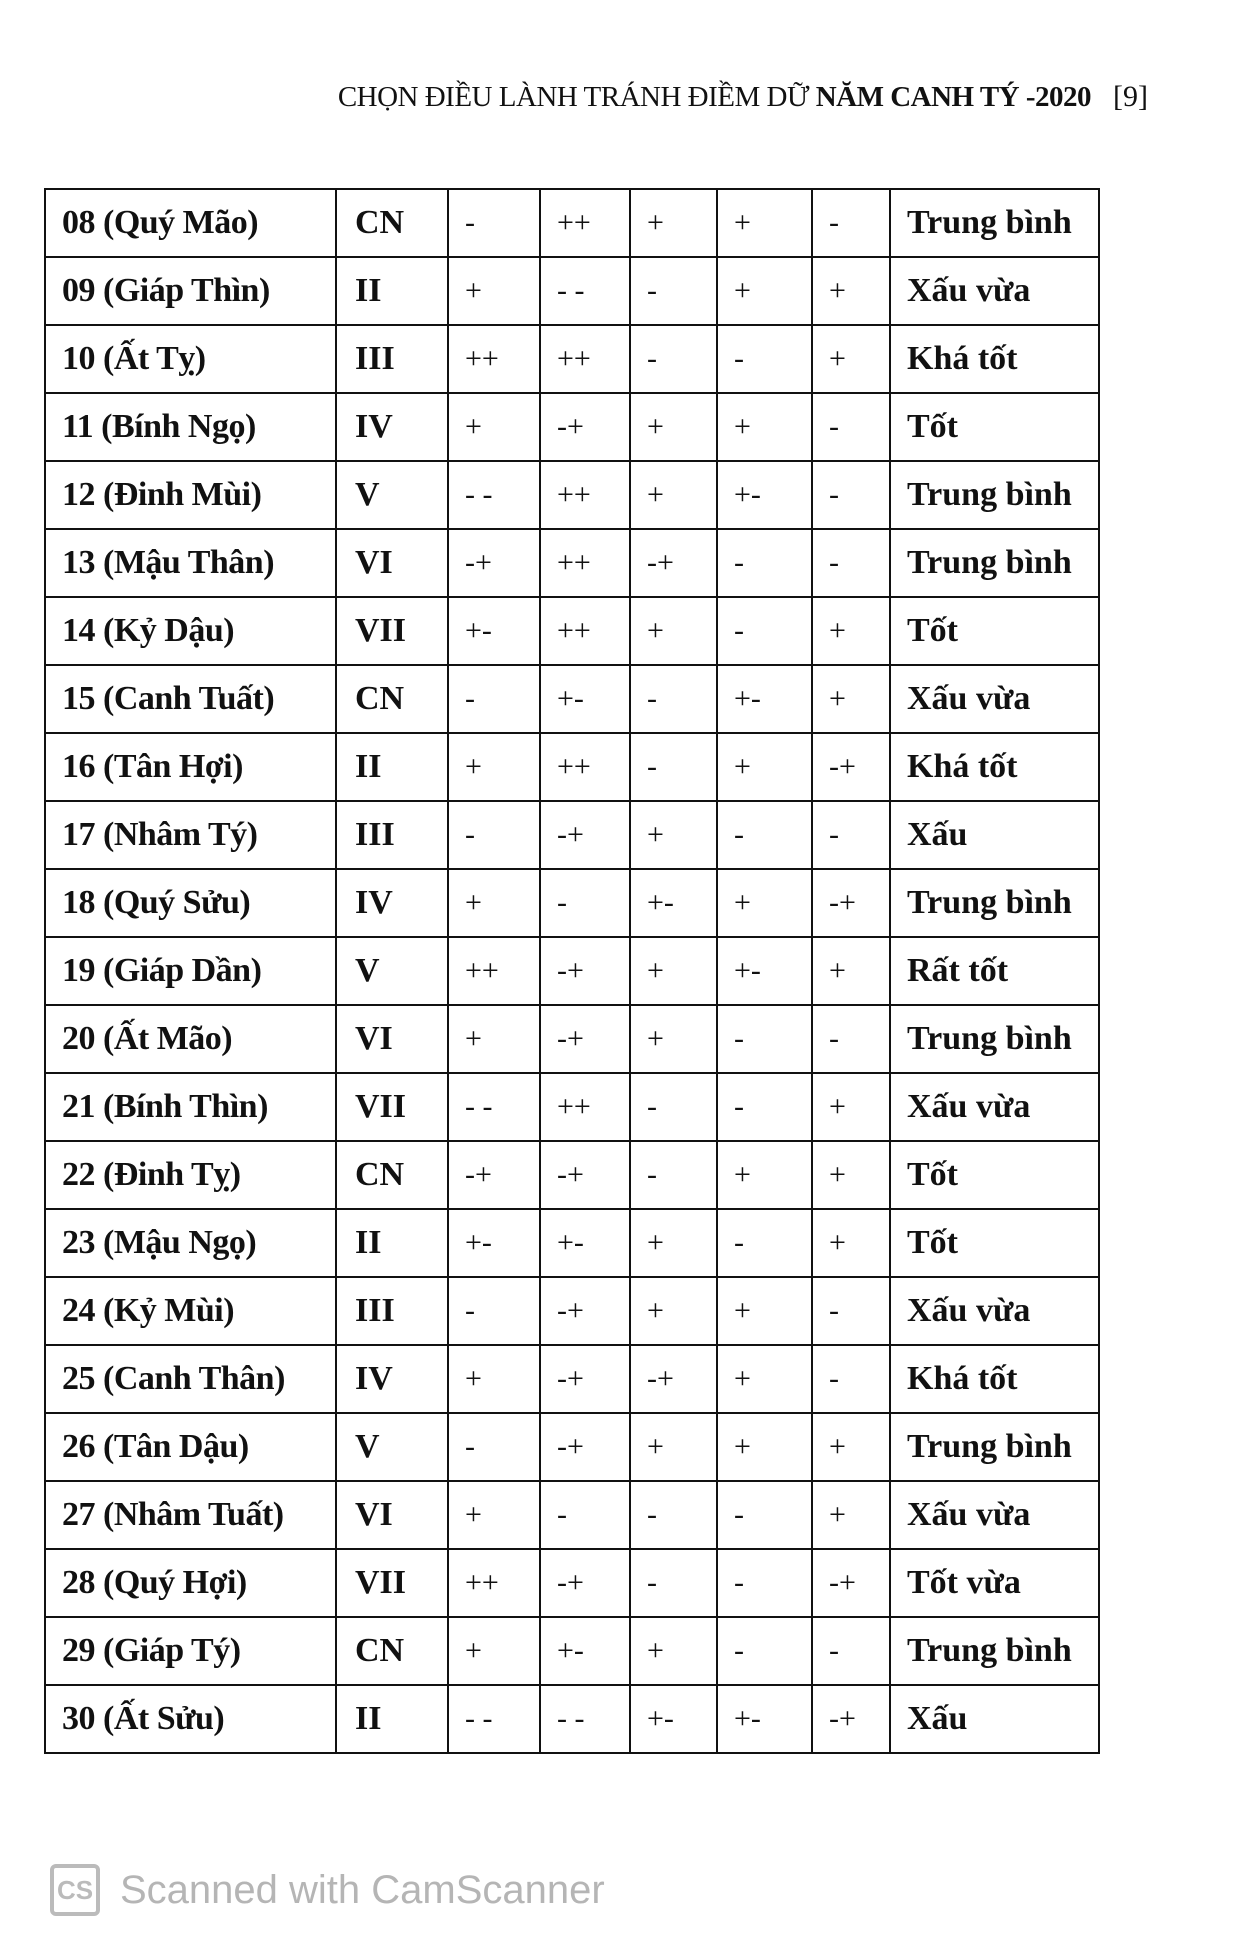 This screenshot has width=1248, height=1952. I want to click on day-name-cell-text: 21 (Bính Thìn), so click(165, 1106).